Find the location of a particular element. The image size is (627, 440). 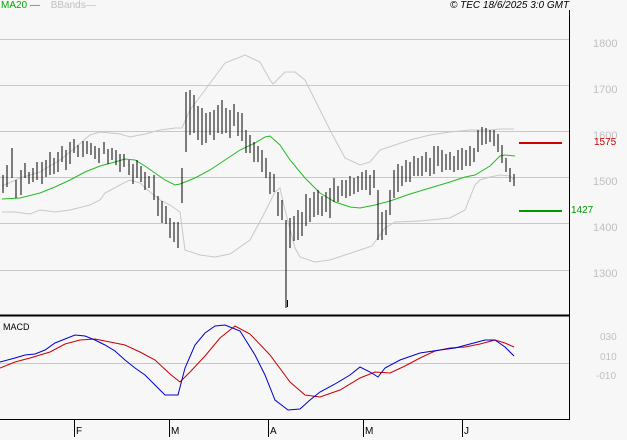

macd-tick-10: 010 is located at coordinates (608, 357).